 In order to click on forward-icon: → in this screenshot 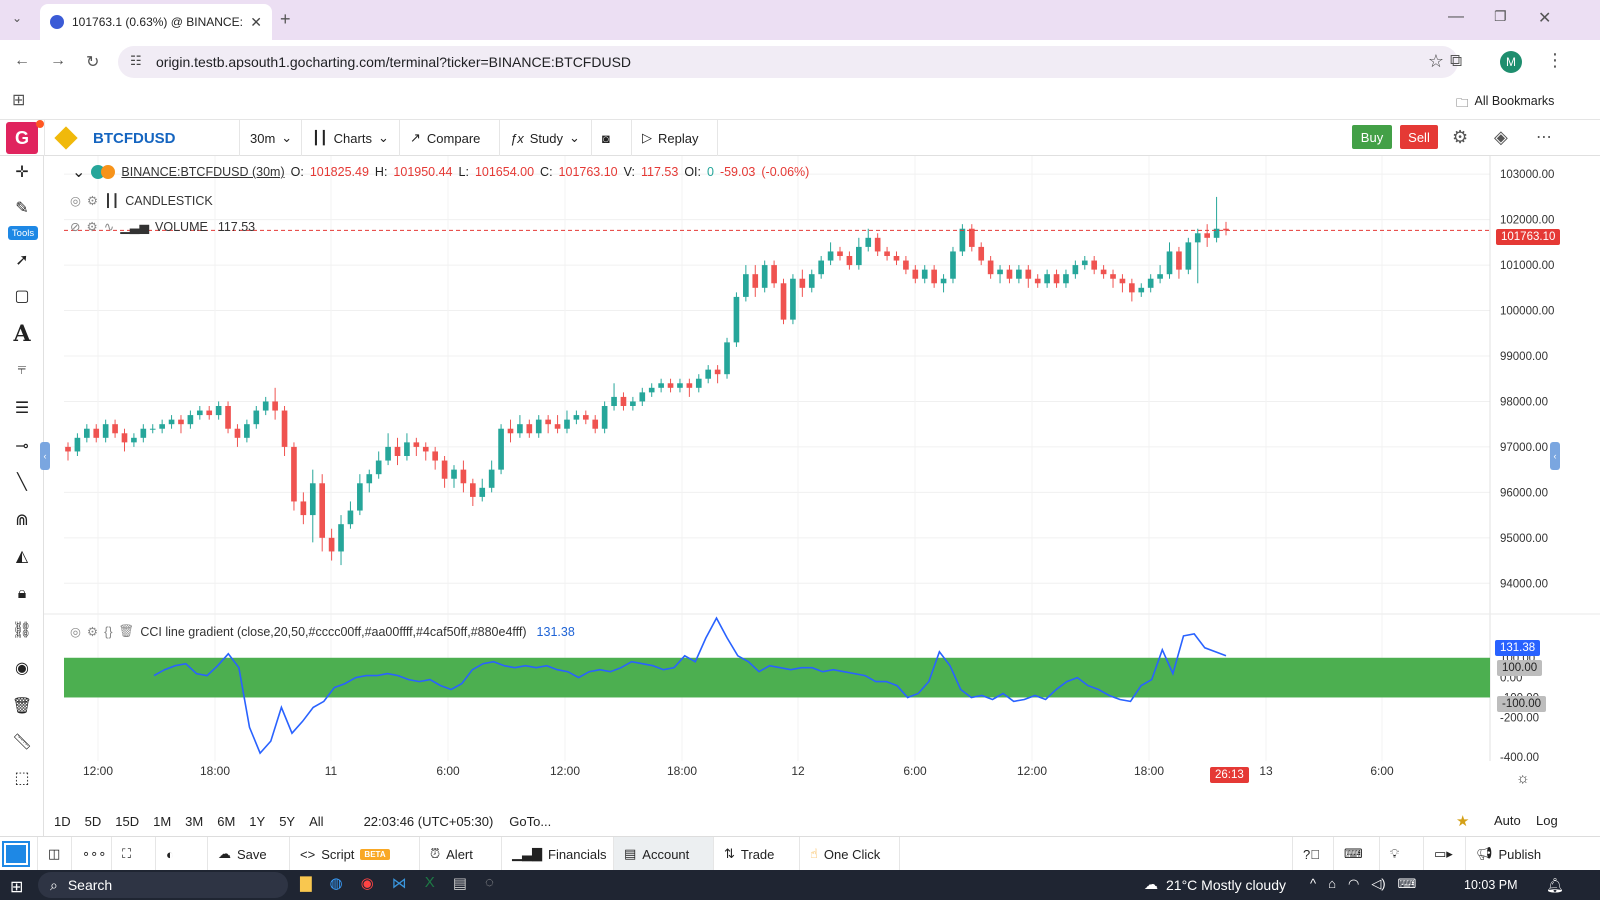, I will do `click(58, 60)`.